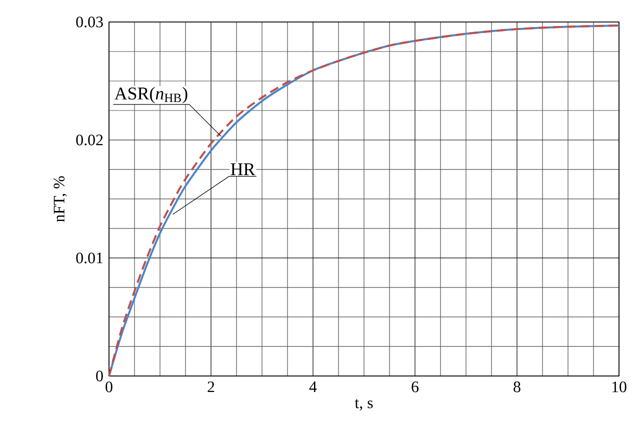 This screenshot has height=445, width=632. What do you see at coordinates (89, 258) in the screenshot?
I see `y-tick-label: 0.01` at bounding box center [89, 258].